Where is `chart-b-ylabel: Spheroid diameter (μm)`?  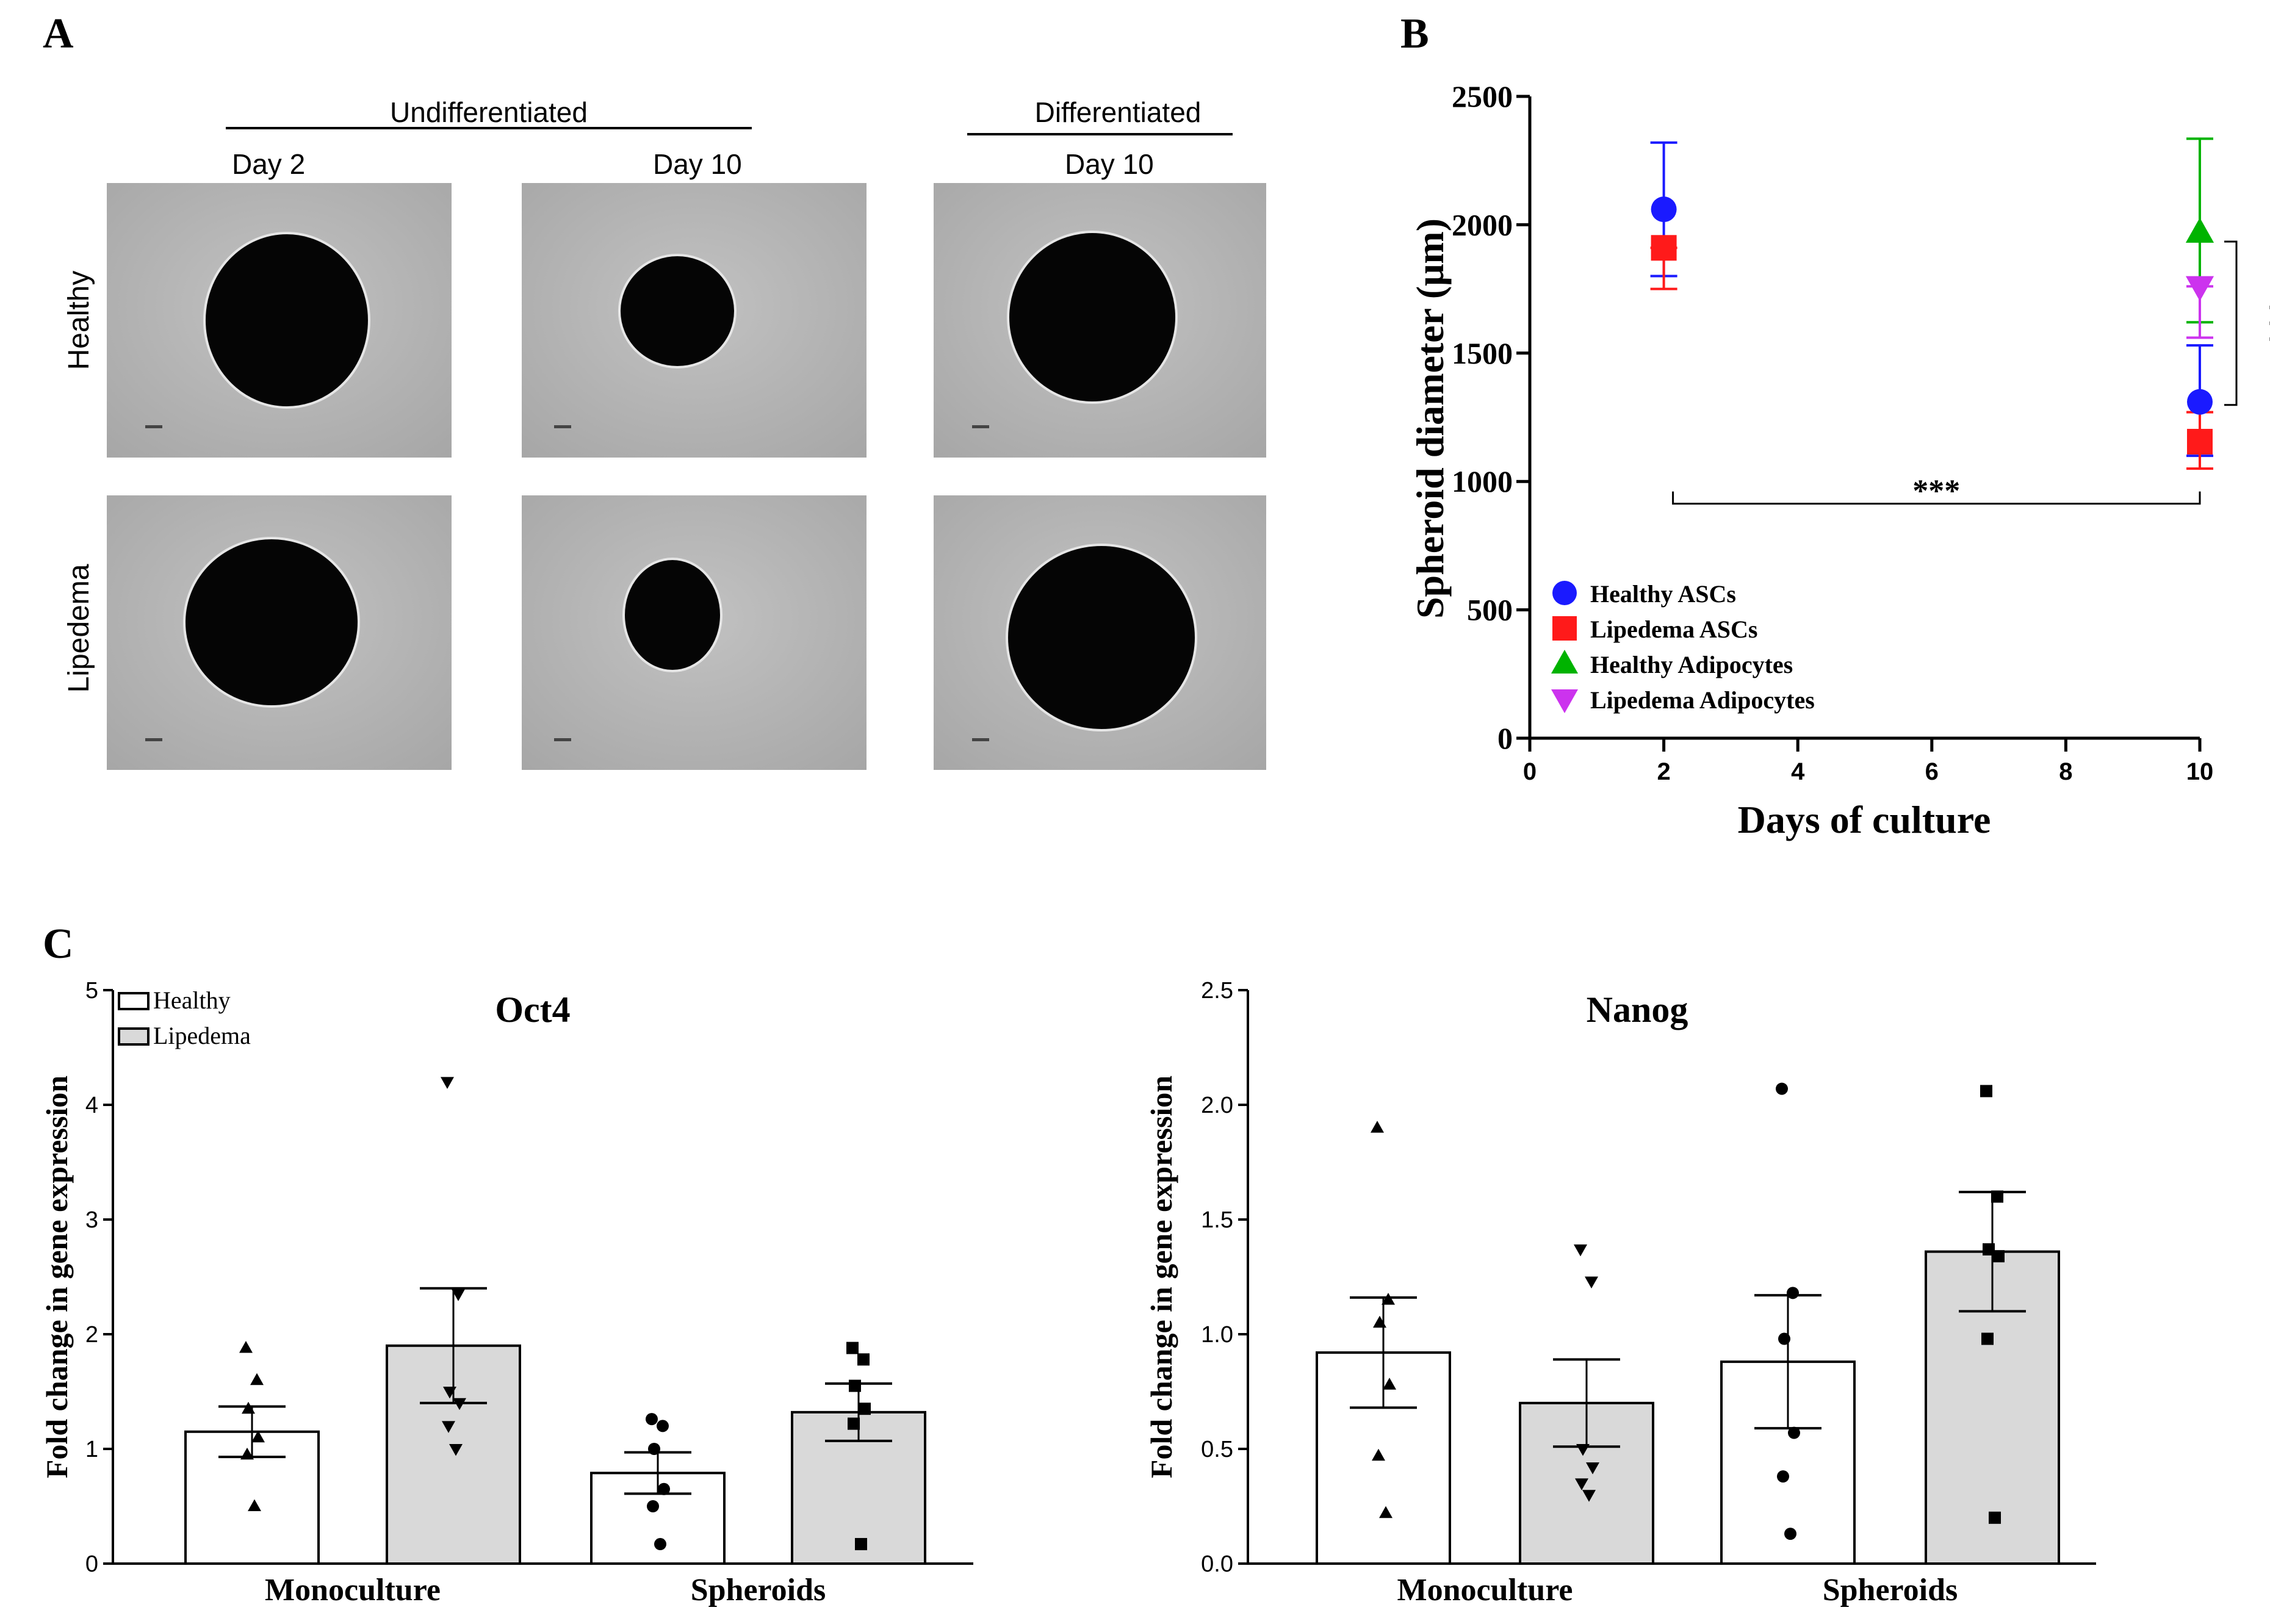 chart-b-ylabel: Spheroid diameter (μm) is located at coordinates (1430, 418).